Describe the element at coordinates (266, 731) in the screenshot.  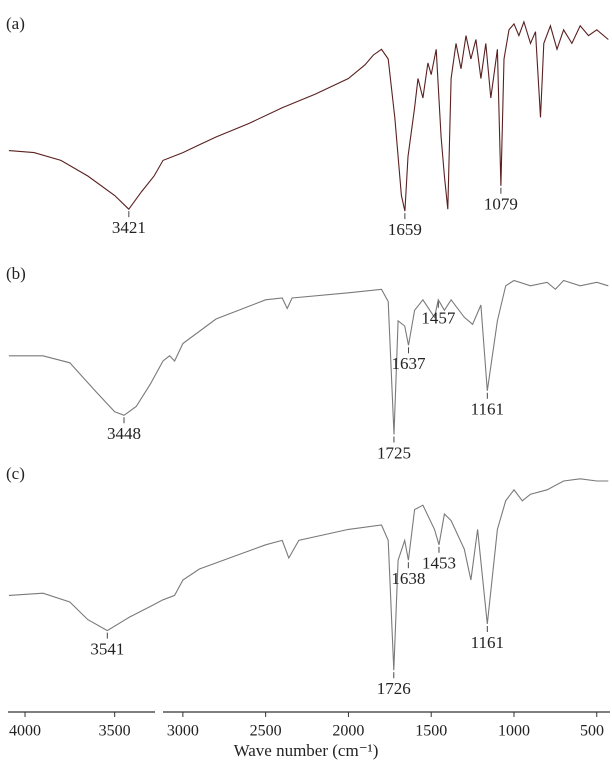
I see `x-tick-label: 2500` at that location.